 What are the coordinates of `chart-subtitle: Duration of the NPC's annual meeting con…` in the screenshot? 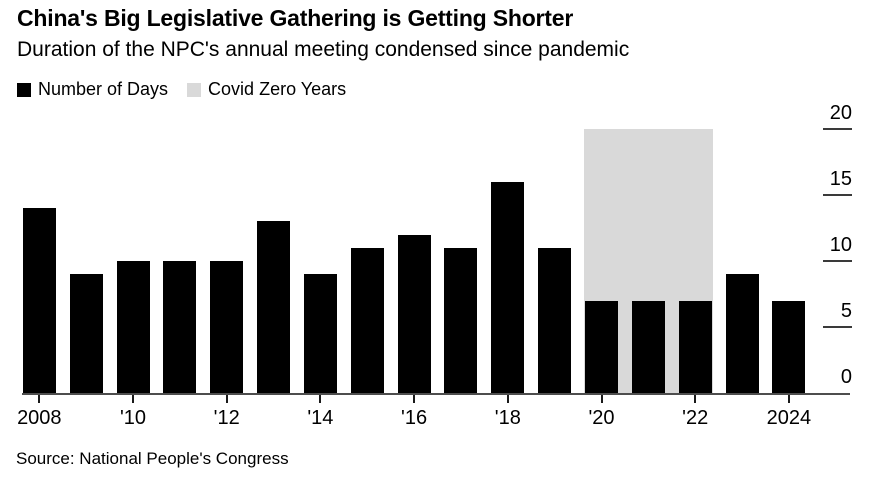 It's located at (323, 49).